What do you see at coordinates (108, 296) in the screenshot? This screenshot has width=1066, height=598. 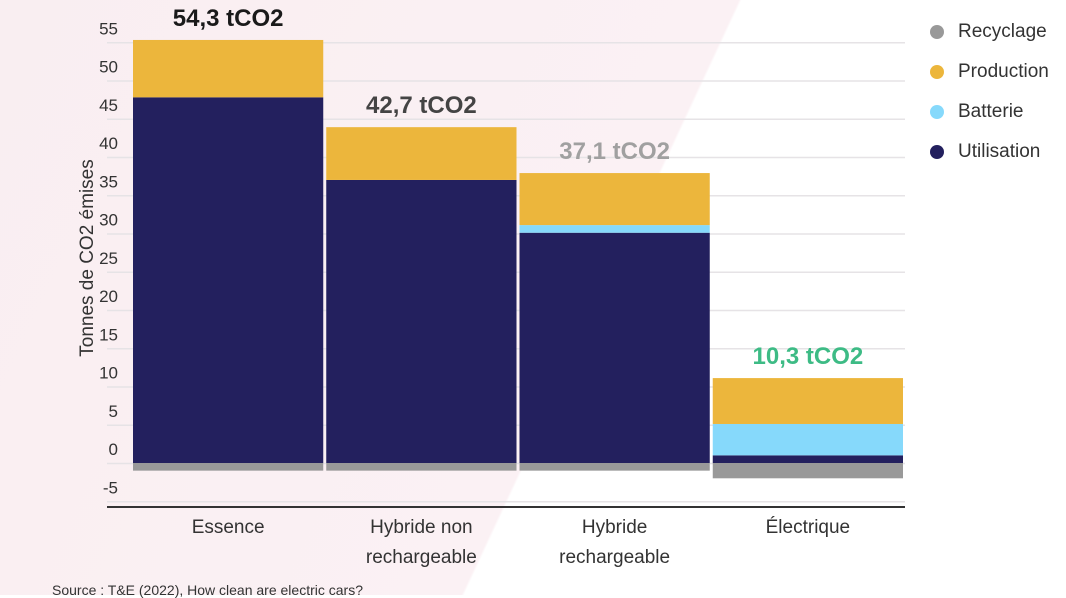 I see `y-tick-label: 20` at bounding box center [108, 296].